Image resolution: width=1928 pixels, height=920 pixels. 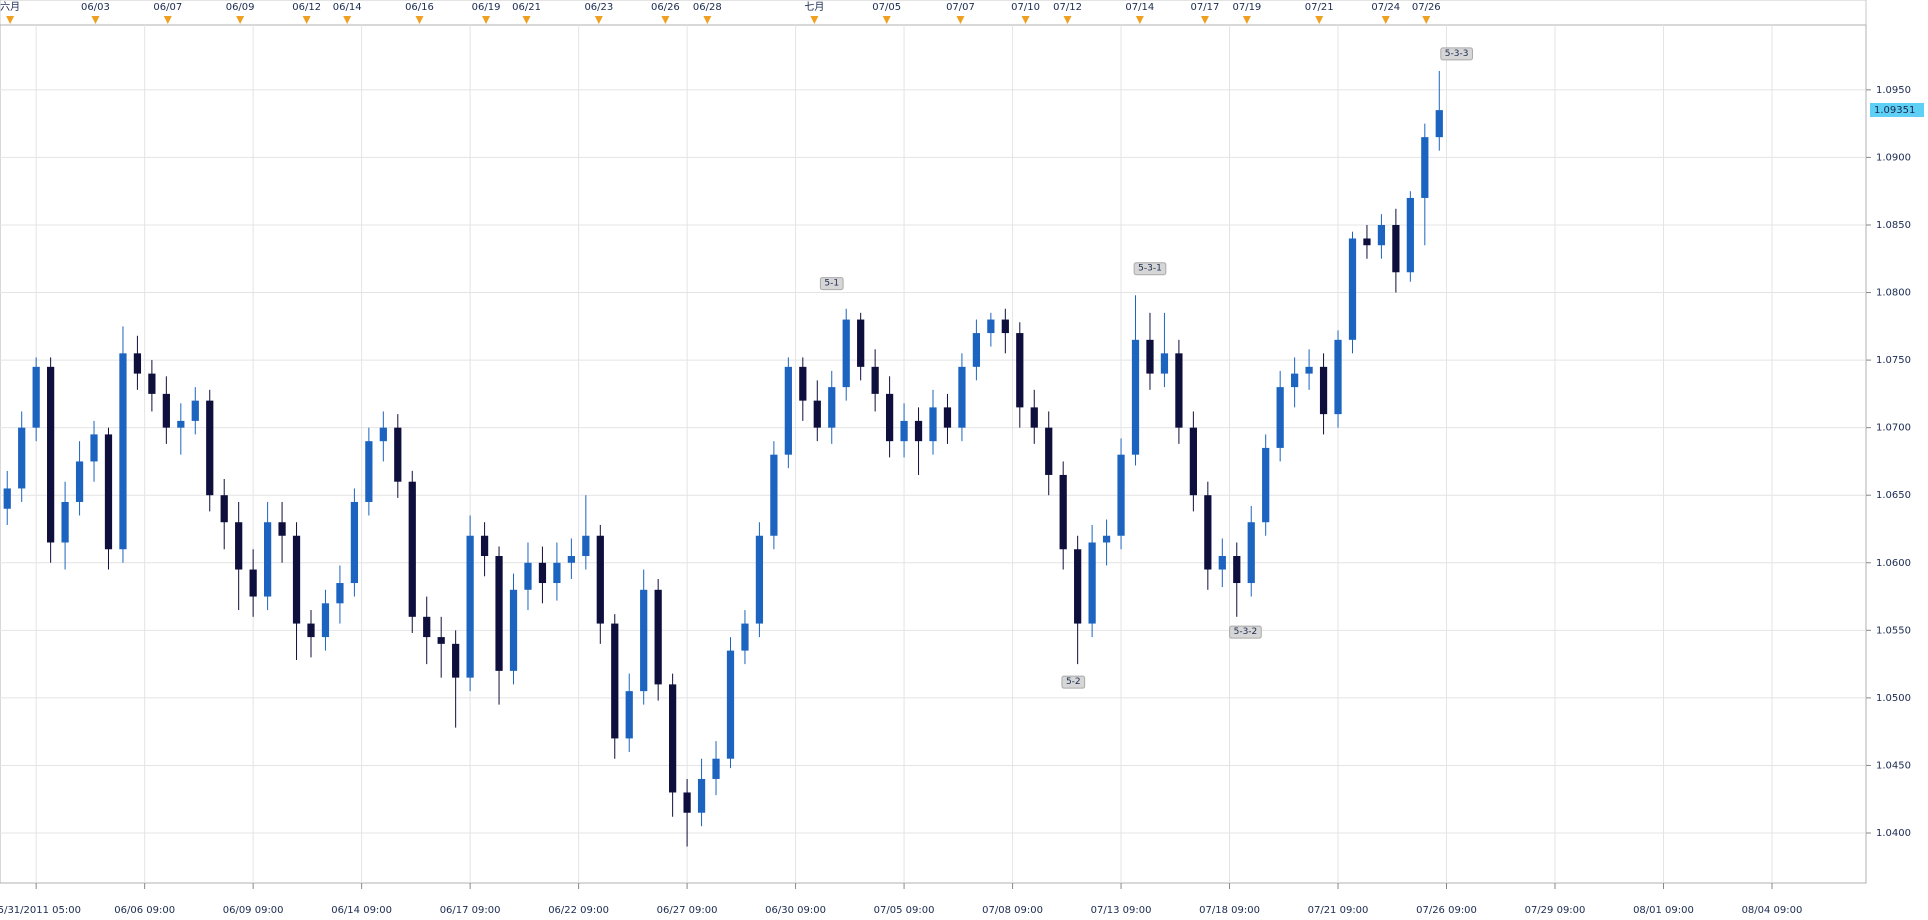 I want to click on top-date-label: 06/19, so click(x=486, y=7).